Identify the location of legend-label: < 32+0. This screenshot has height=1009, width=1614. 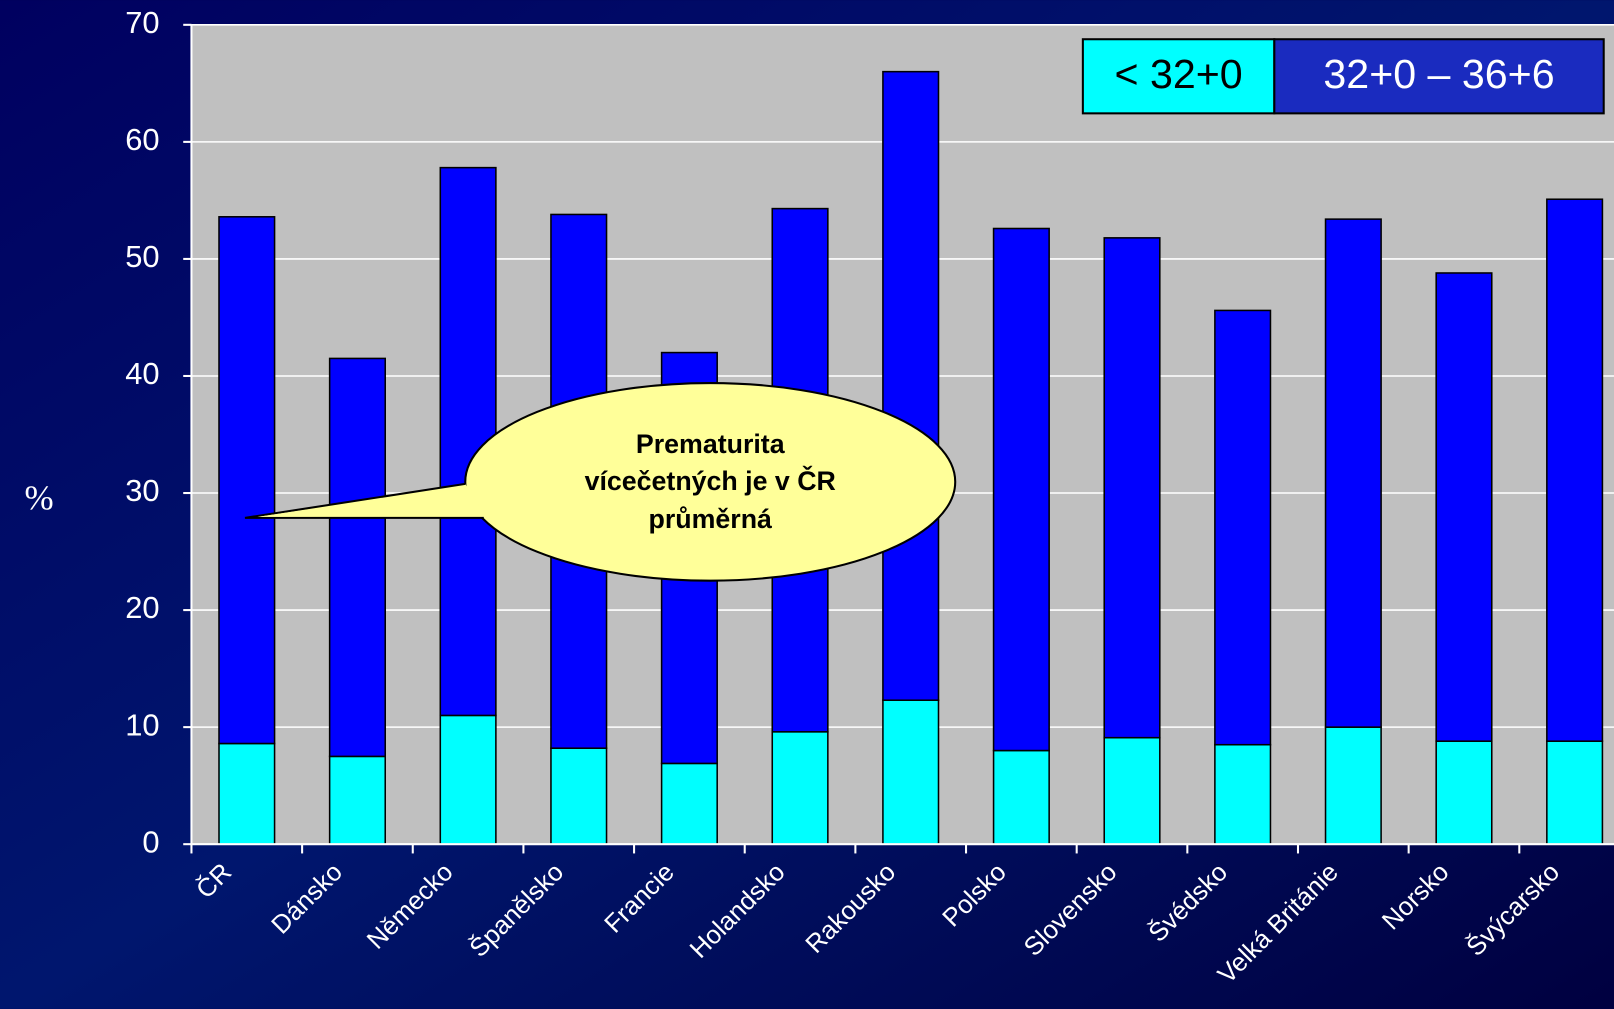
(1179, 74).